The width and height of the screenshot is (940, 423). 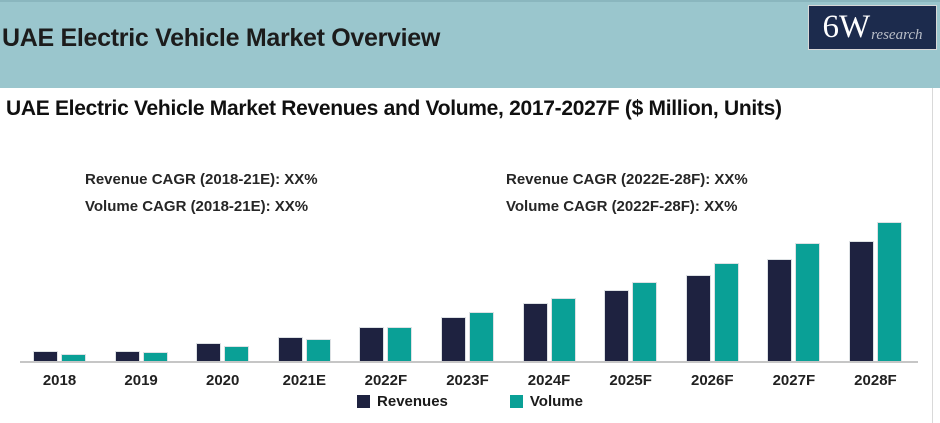 What do you see at coordinates (364, 401) in the screenshot?
I see `revenues-legend-swatch-icon` at bounding box center [364, 401].